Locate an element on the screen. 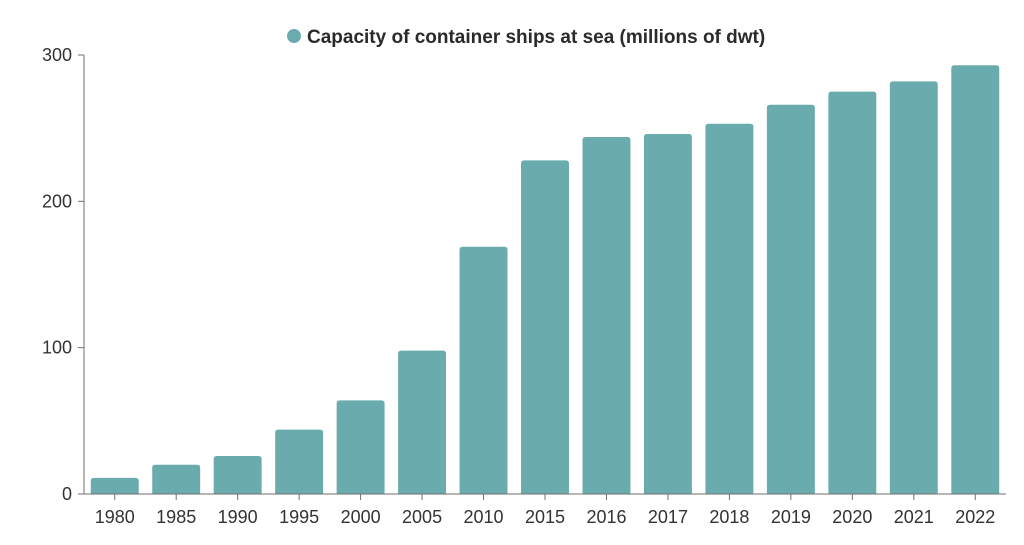 This screenshot has height=545, width=1024. y-tick-label: 0 is located at coordinates (67, 494).